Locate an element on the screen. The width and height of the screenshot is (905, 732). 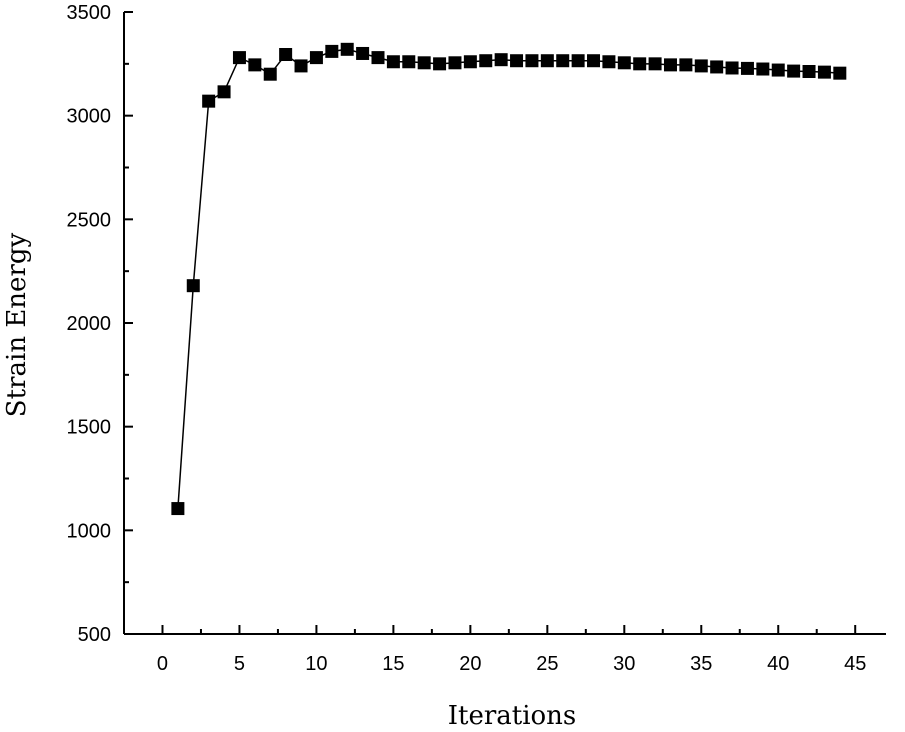
x-tick-label: 35 is located at coordinates (701, 664).